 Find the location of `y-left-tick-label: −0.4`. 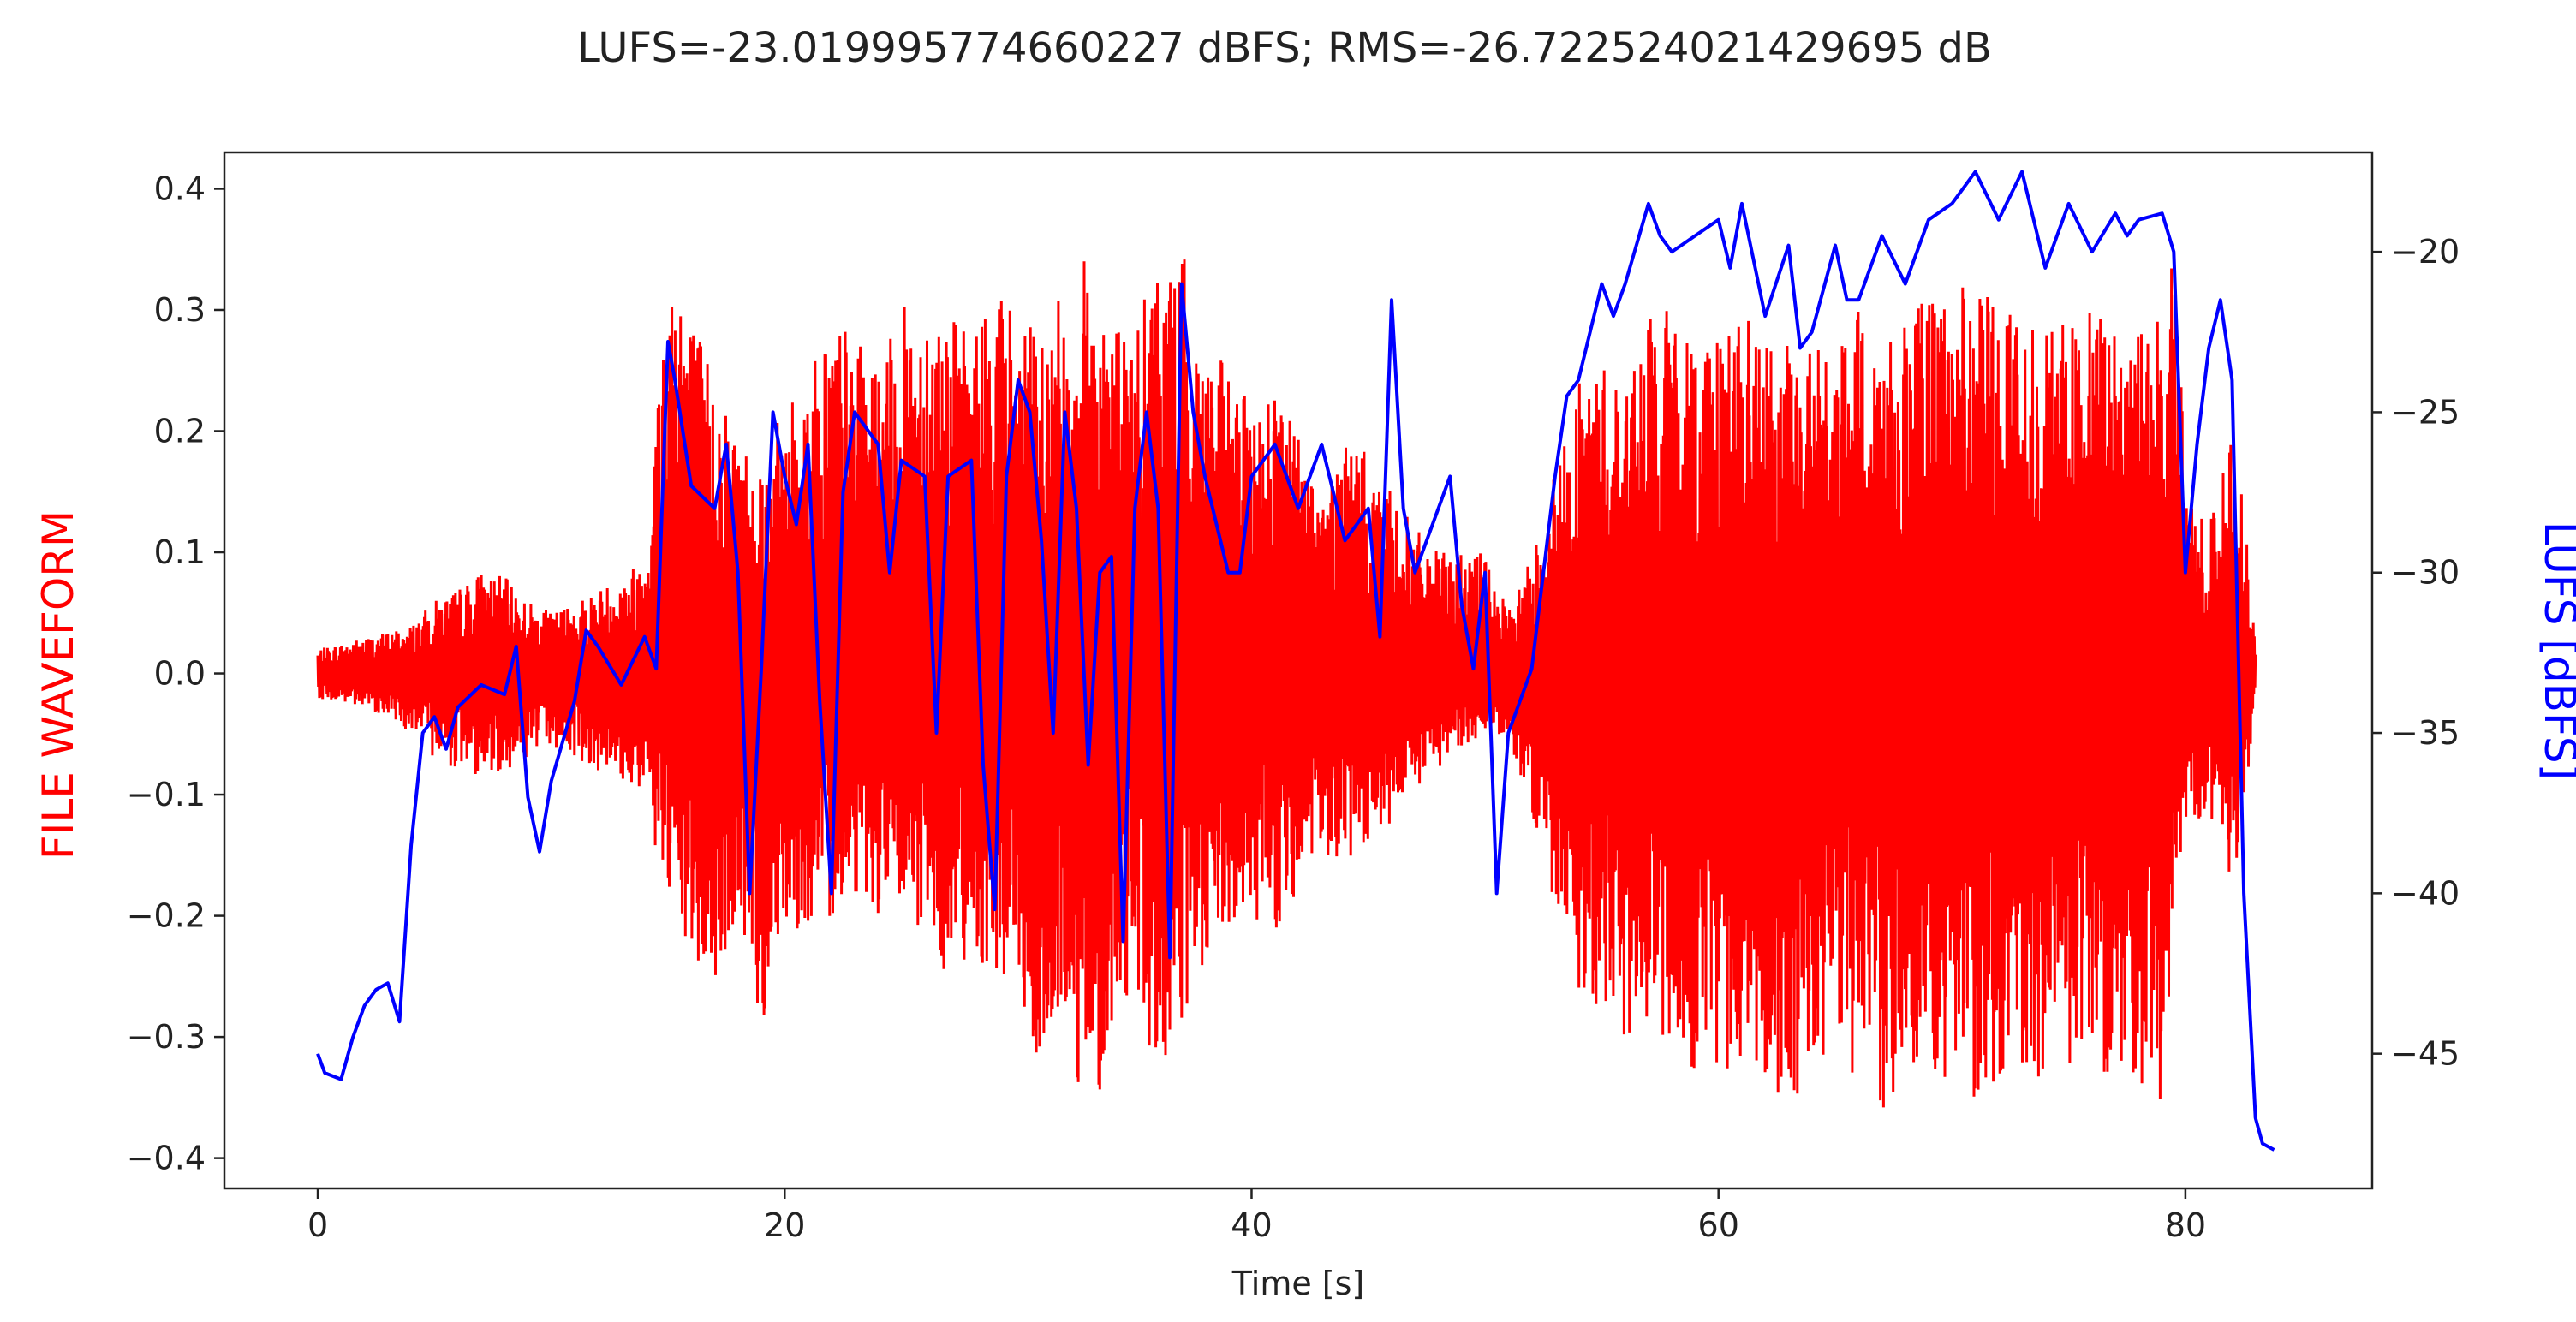

y-left-tick-label: −0.4 is located at coordinates (166, 1159).